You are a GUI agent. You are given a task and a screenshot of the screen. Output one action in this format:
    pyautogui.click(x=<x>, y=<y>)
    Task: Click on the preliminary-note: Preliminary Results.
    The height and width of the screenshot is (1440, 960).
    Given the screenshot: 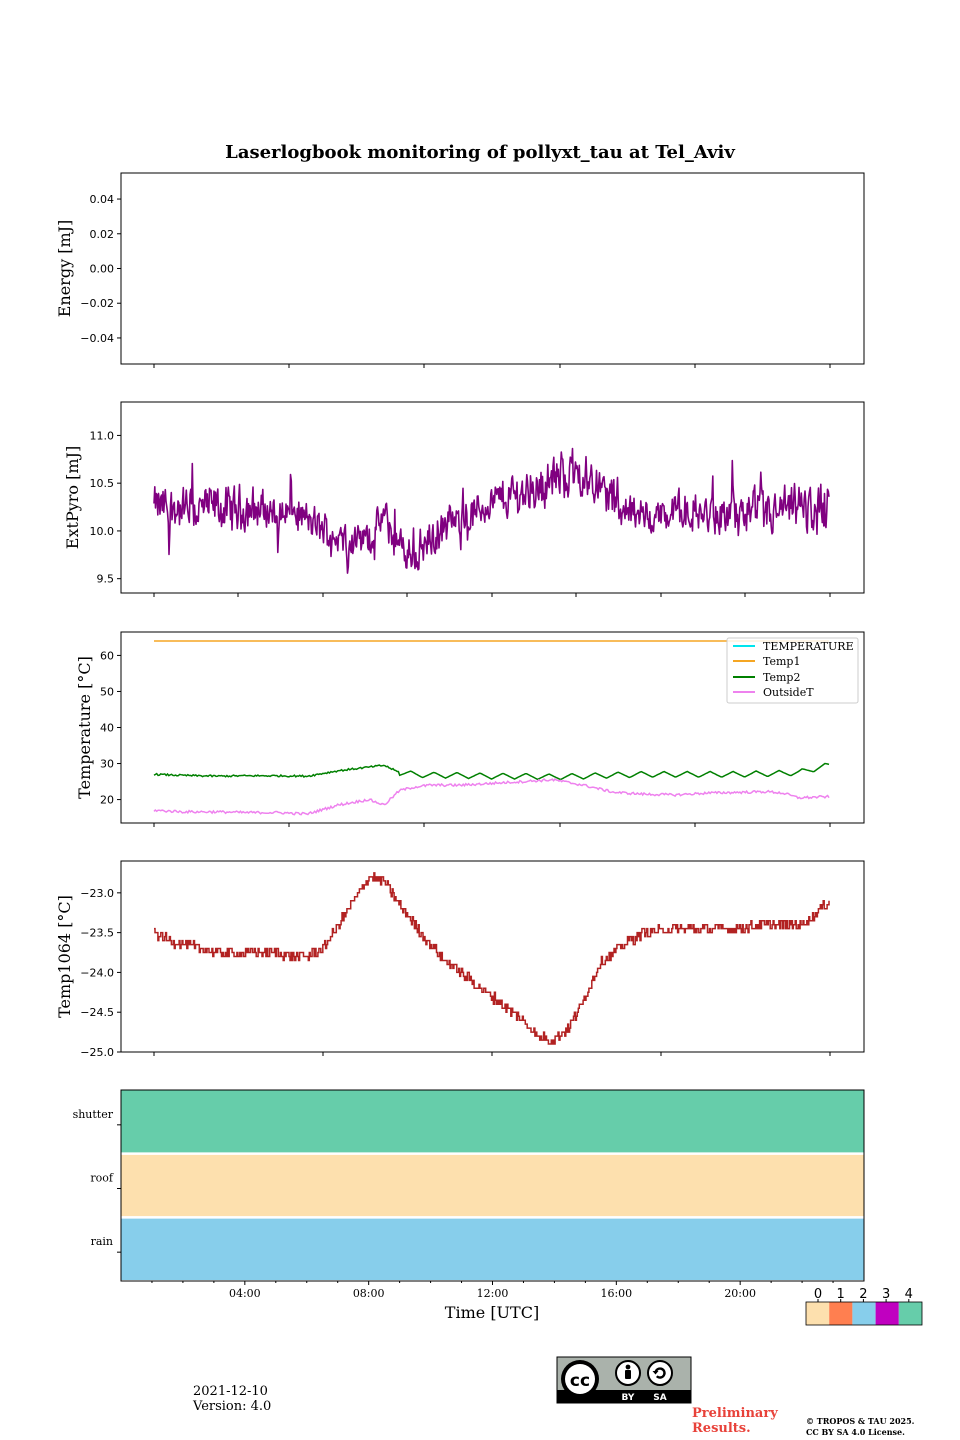 What is the action you would take?
    pyautogui.click(x=735, y=1421)
    